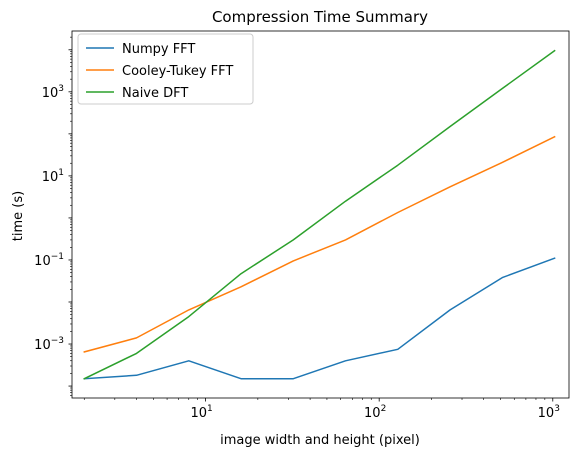  I want to click on legend: Numpy FFT Cooley-Tukey FFT Naive DFT, so click(165, 69).